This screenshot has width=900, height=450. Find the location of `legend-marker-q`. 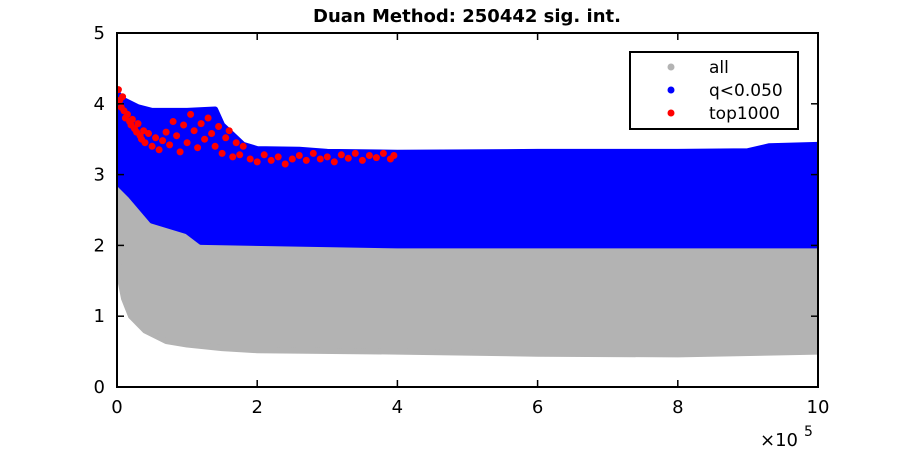

legend-marker-q is located at coordinates (671, 90).